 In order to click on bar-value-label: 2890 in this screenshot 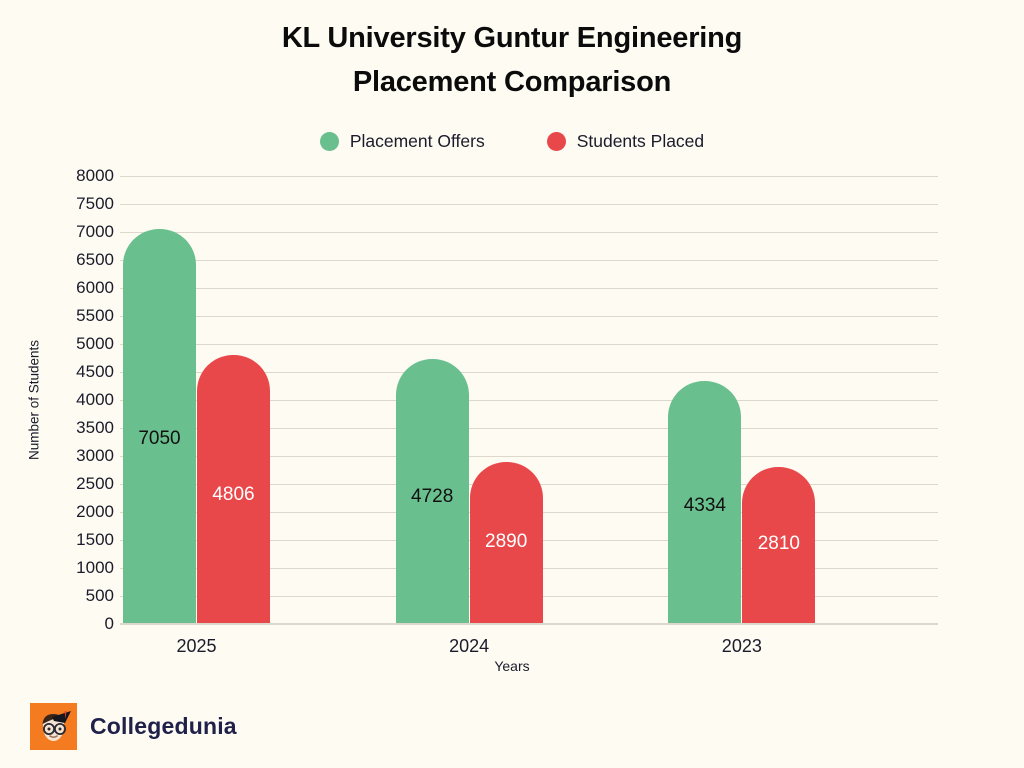, I will do `click(506, 541)`.